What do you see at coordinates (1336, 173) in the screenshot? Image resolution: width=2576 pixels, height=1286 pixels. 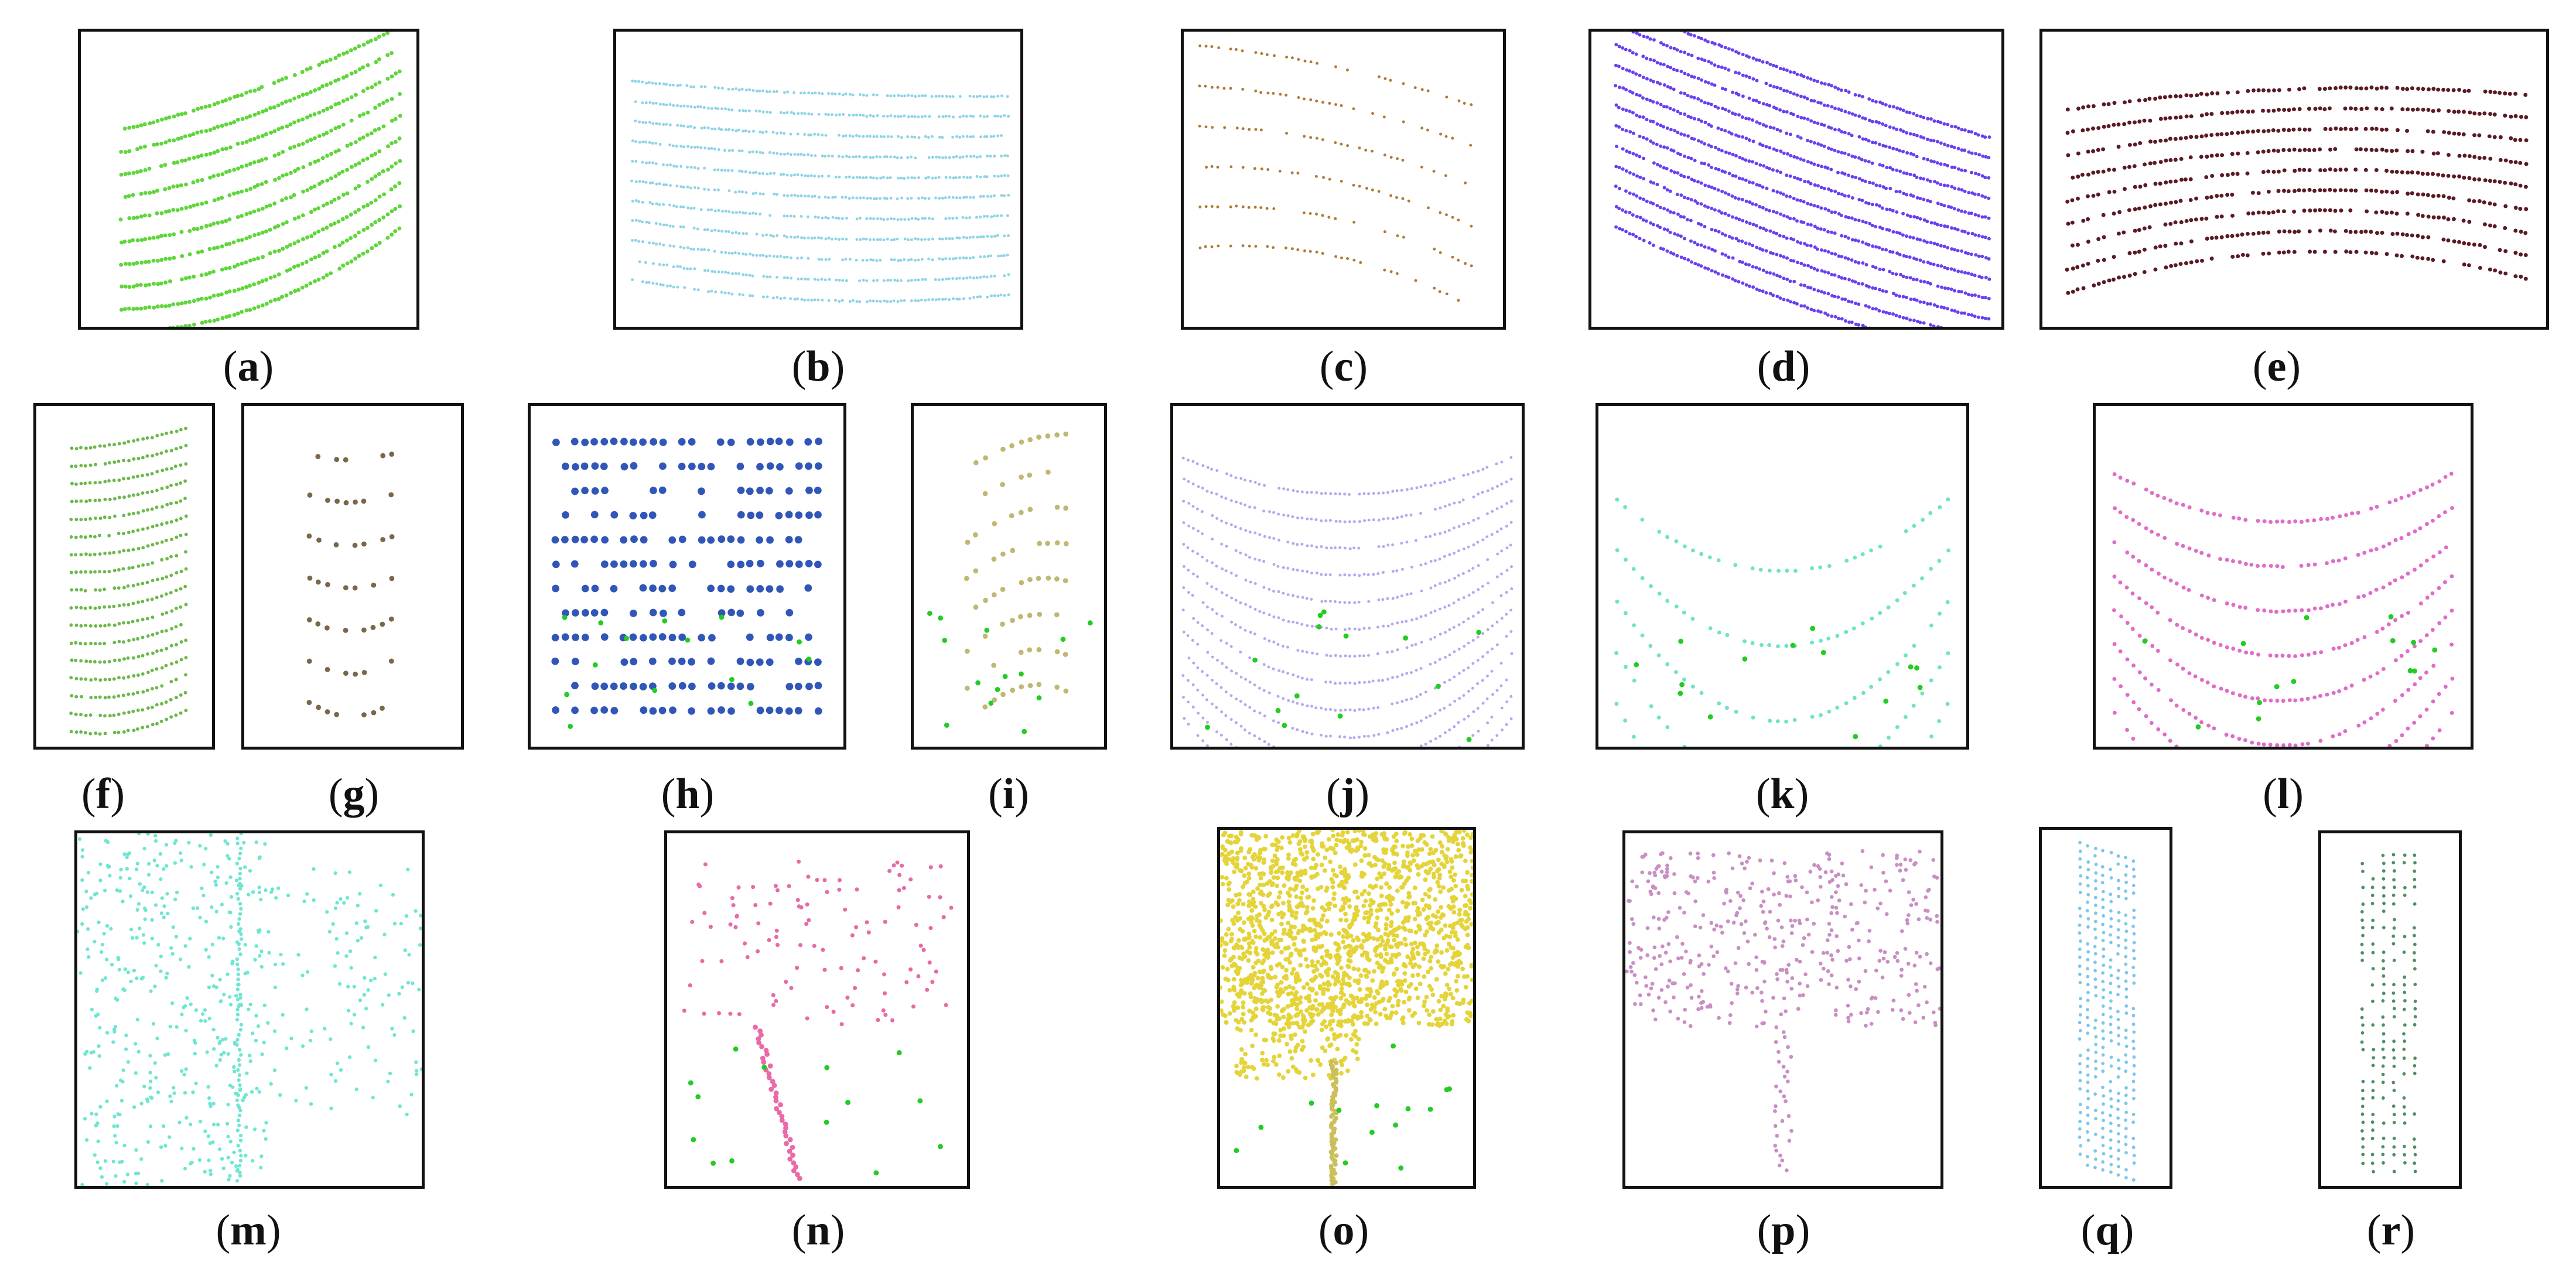 I see `point-cloud-c` at bounding box center [1336, 173].